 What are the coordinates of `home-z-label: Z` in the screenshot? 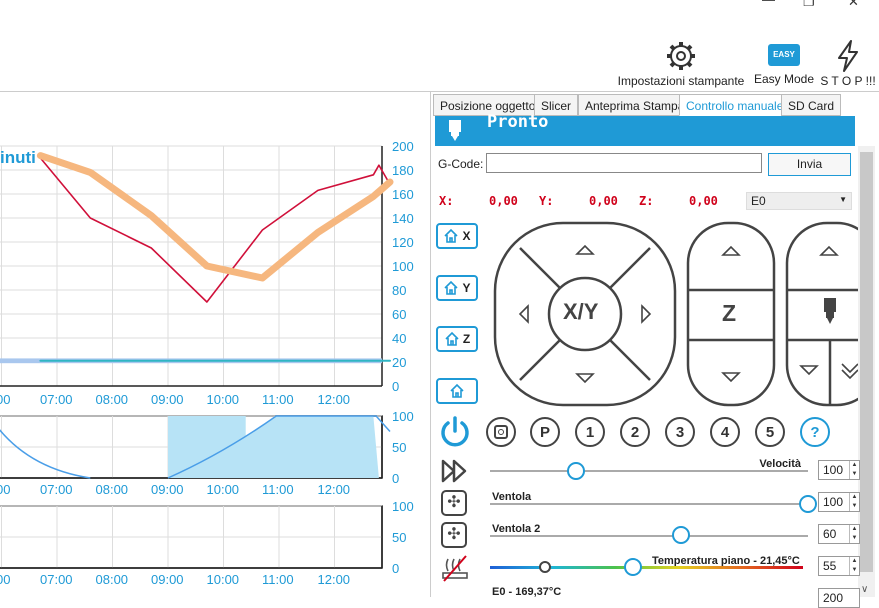 It's located at (466, 339).